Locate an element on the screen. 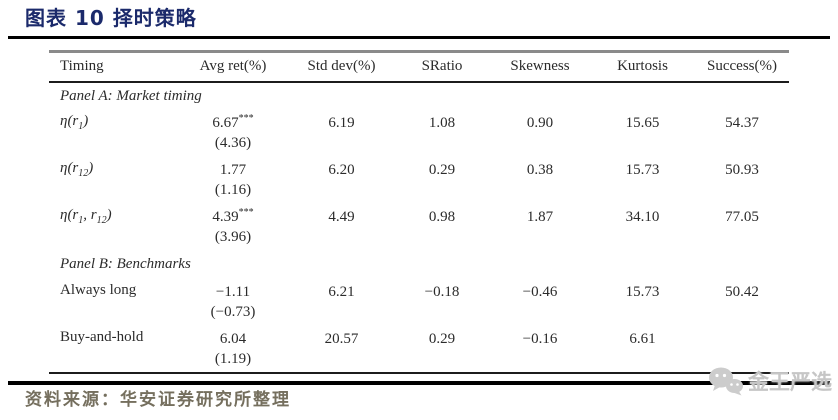 The image size is (838, 420). source-note: 资料来源：华安证券研究所整理 is located at coordinates (158, 399).